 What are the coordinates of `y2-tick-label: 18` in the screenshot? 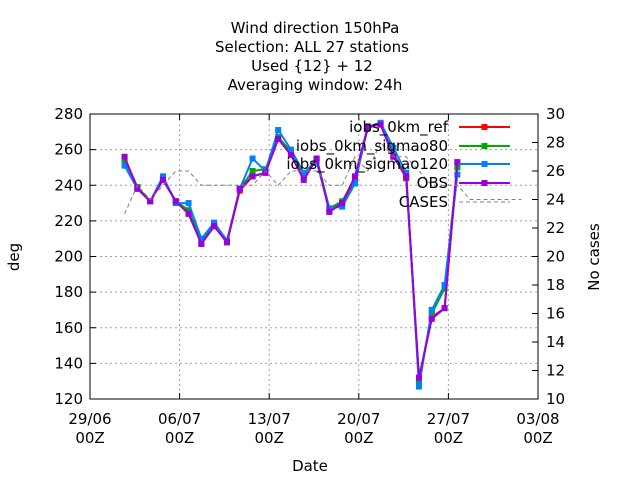 It's located at (555, 285).